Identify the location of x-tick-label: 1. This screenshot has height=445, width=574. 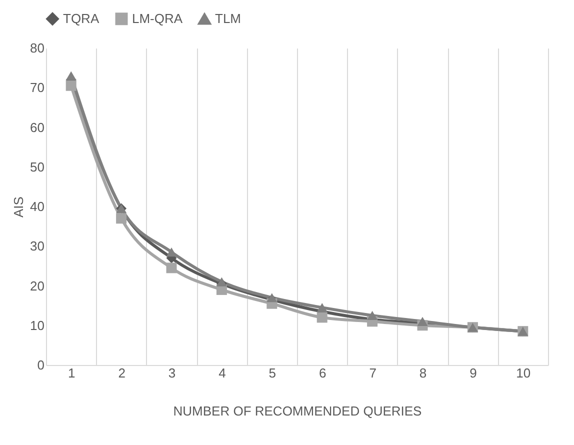
(72, 373).